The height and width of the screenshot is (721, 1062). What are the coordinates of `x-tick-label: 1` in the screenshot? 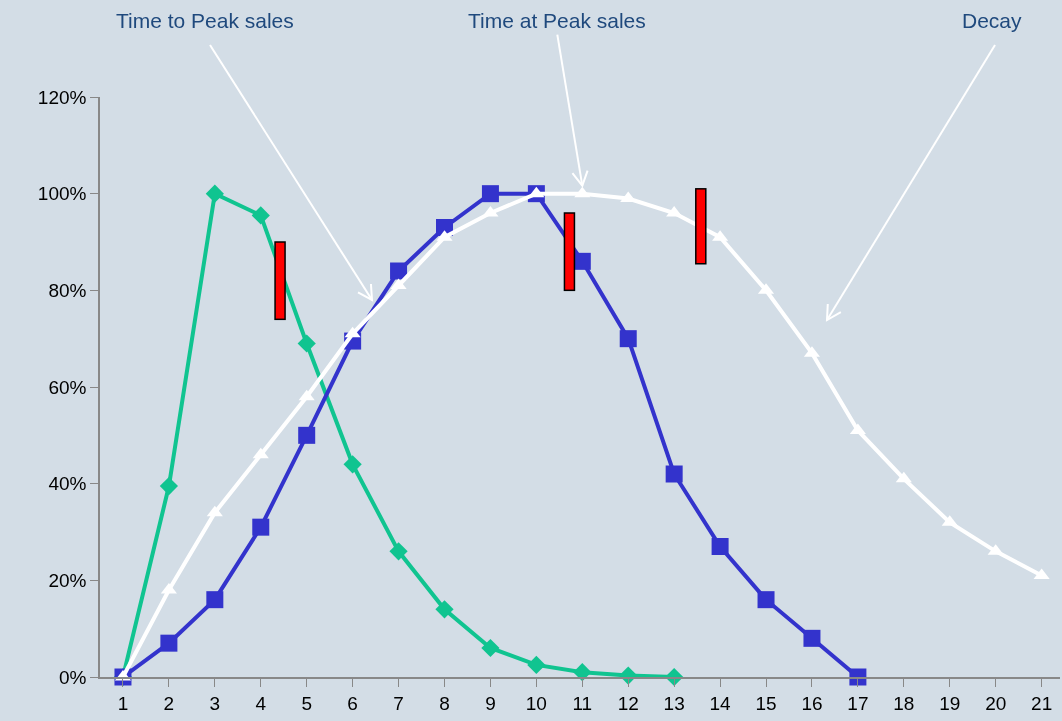 It's located at (123, 703).